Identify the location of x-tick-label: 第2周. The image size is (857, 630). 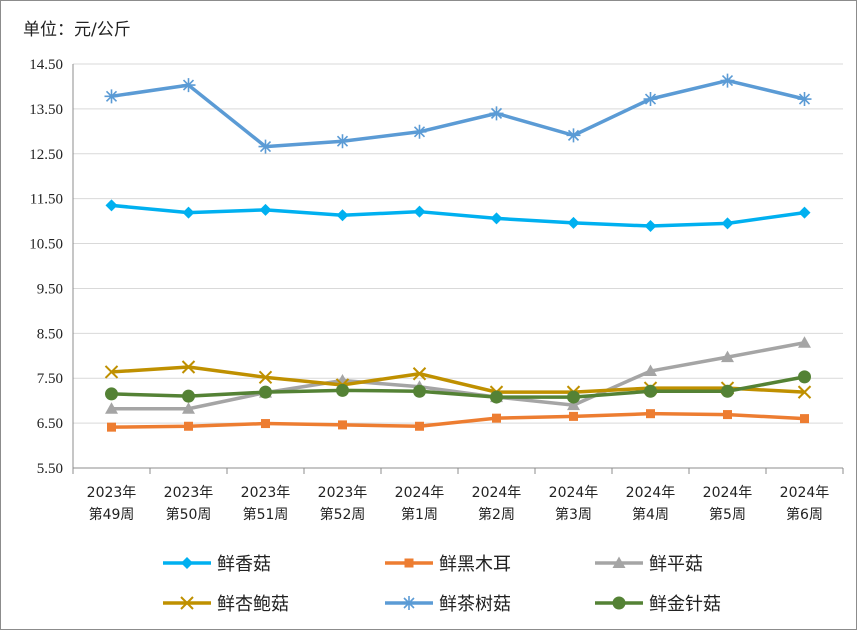
(496, 514).